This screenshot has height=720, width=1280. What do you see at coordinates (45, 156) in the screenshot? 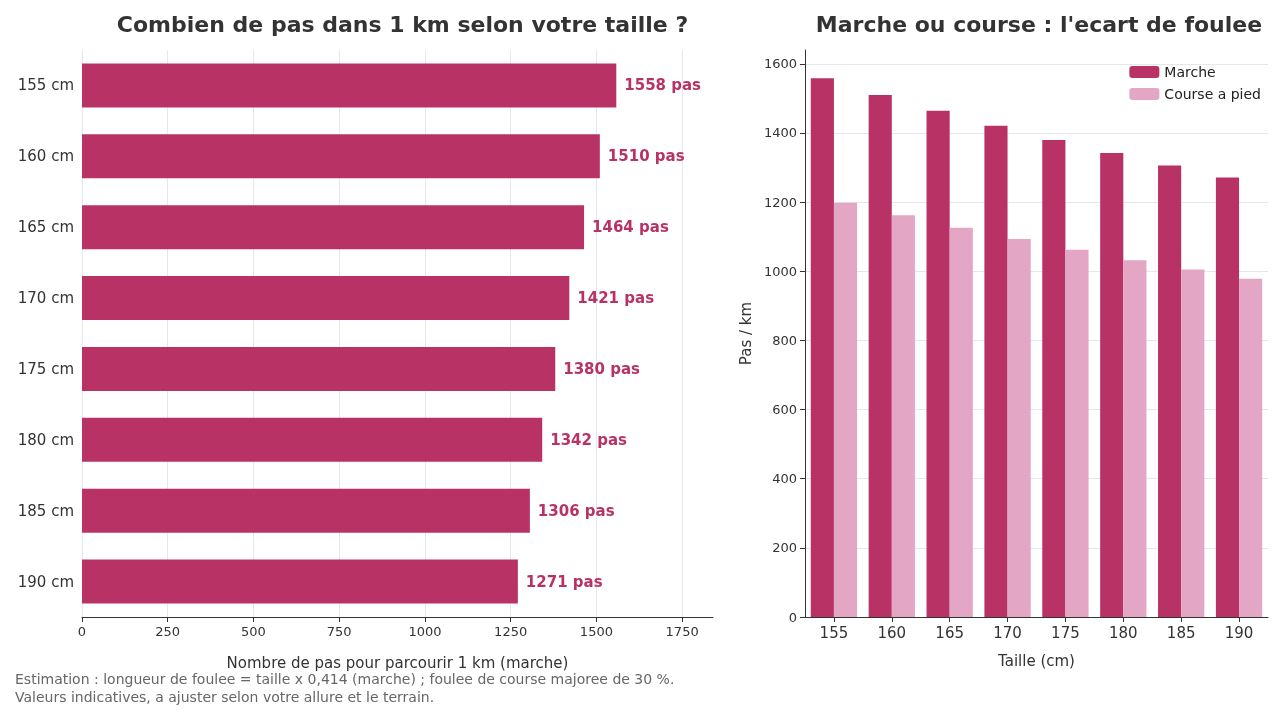
I see `y-tick-label: 160 cm` at bounding box center [45, 156].